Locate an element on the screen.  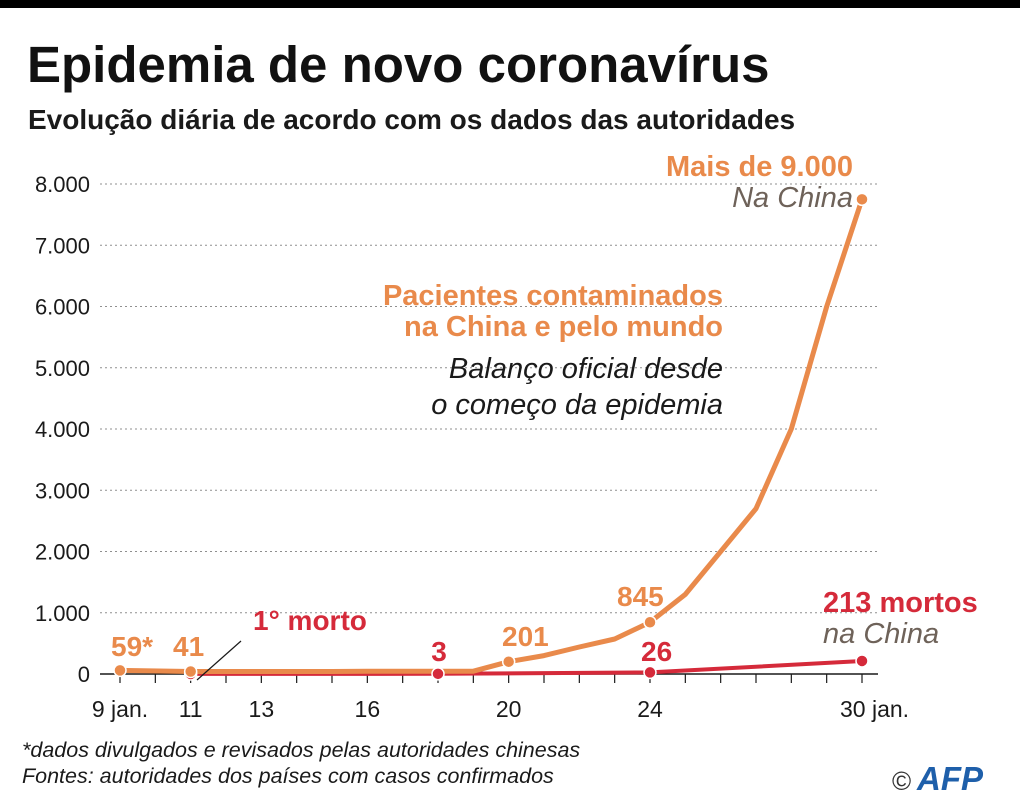
first-death-leader-line is located at coordinates (219, 660).